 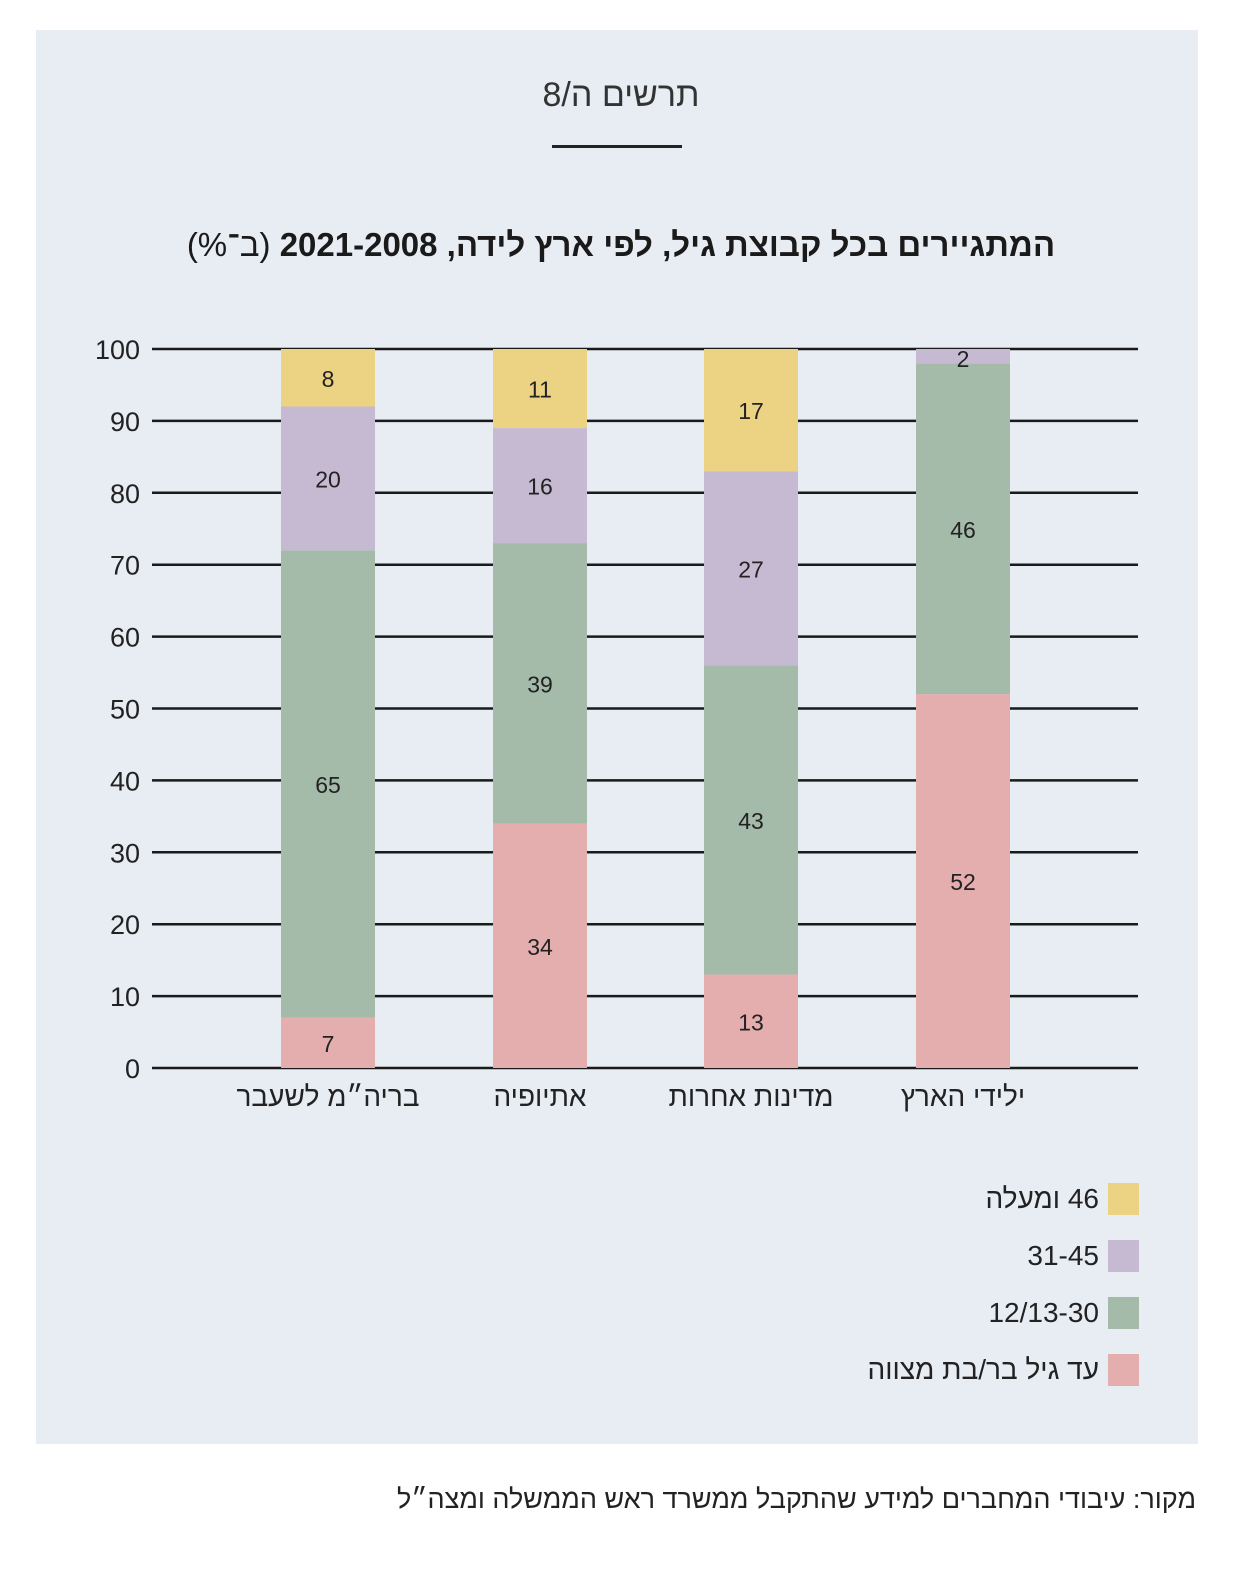 What do you see at coordinates (125, 781) in the screenshot?
I see `y-tick-label: 40` at bounding box center [125, 781].